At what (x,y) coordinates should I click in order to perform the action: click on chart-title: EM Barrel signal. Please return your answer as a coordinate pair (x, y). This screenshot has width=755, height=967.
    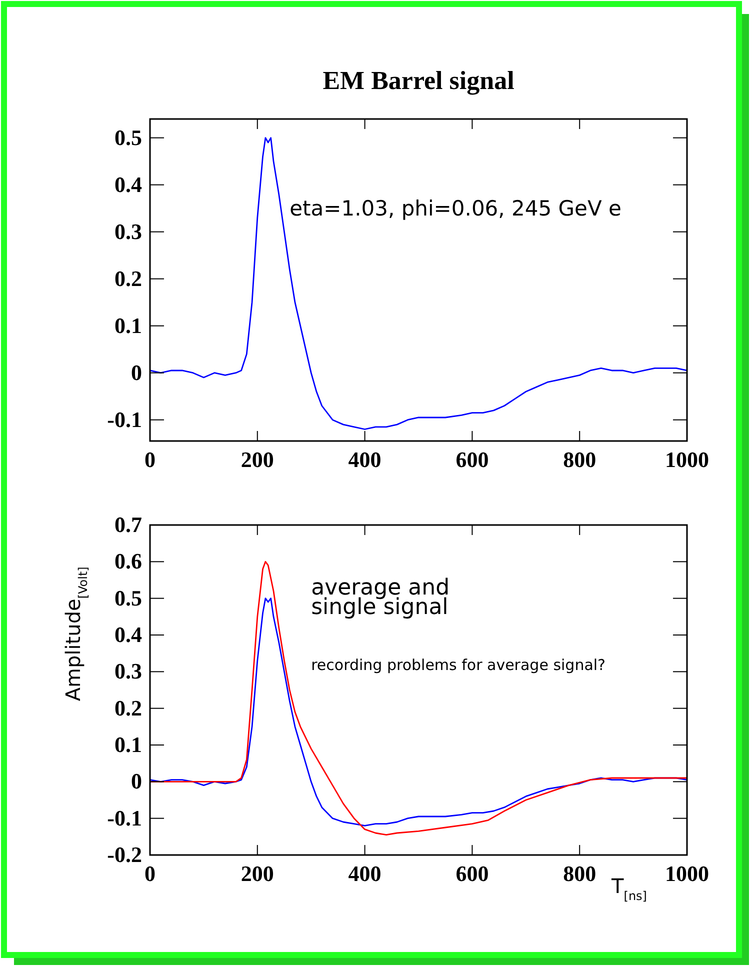
    Looking at the image, I should click on (418, 80).